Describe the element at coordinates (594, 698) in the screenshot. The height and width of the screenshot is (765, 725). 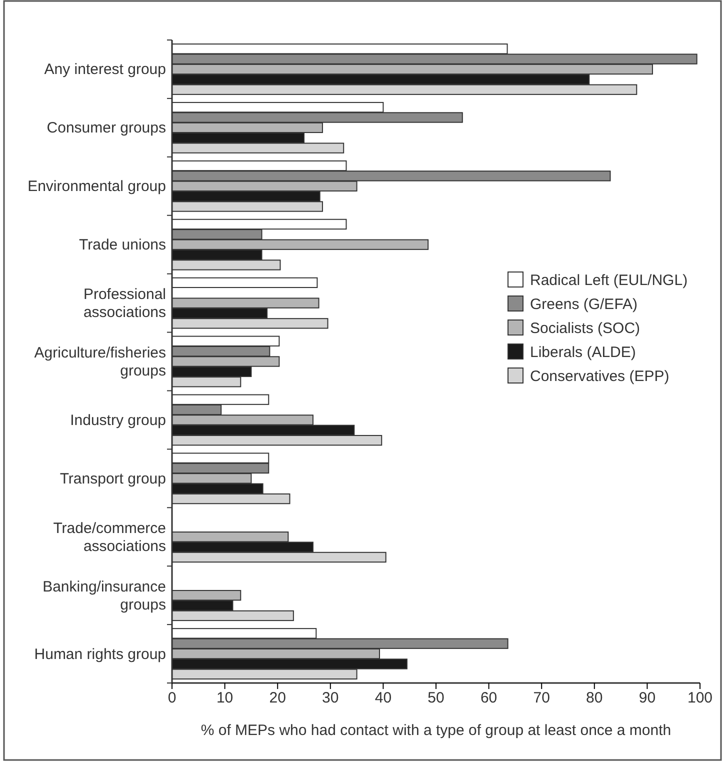
I see `x-tick-label: 80` at that location.